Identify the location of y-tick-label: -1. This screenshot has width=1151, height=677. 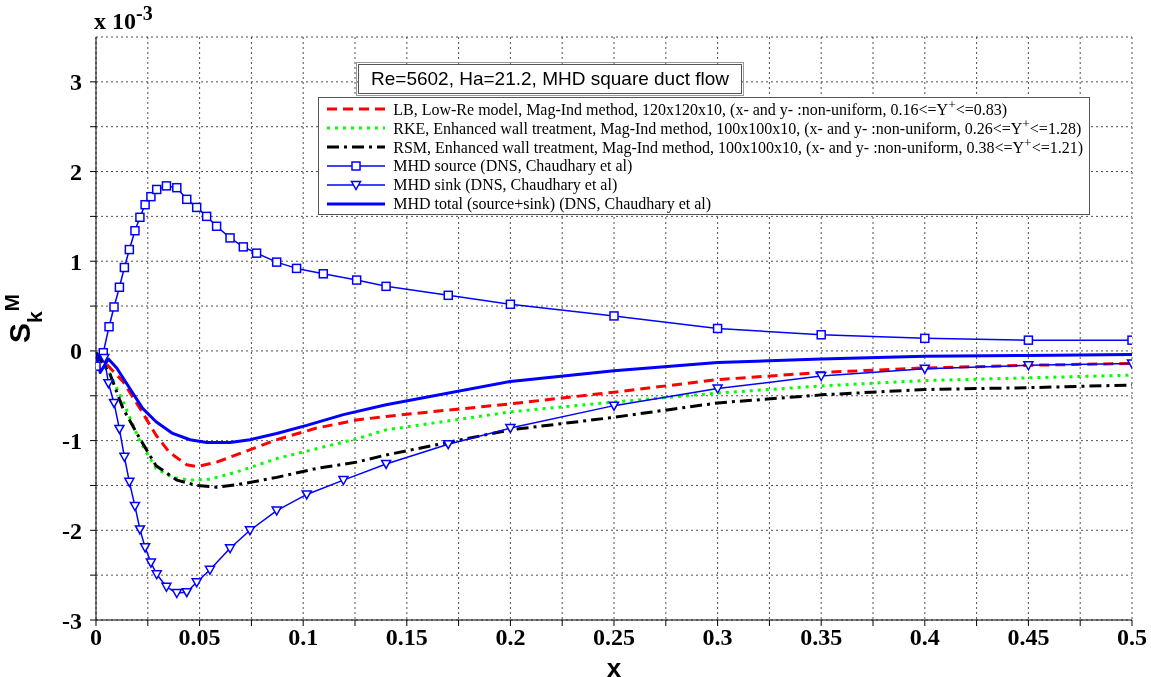
(72, 441).